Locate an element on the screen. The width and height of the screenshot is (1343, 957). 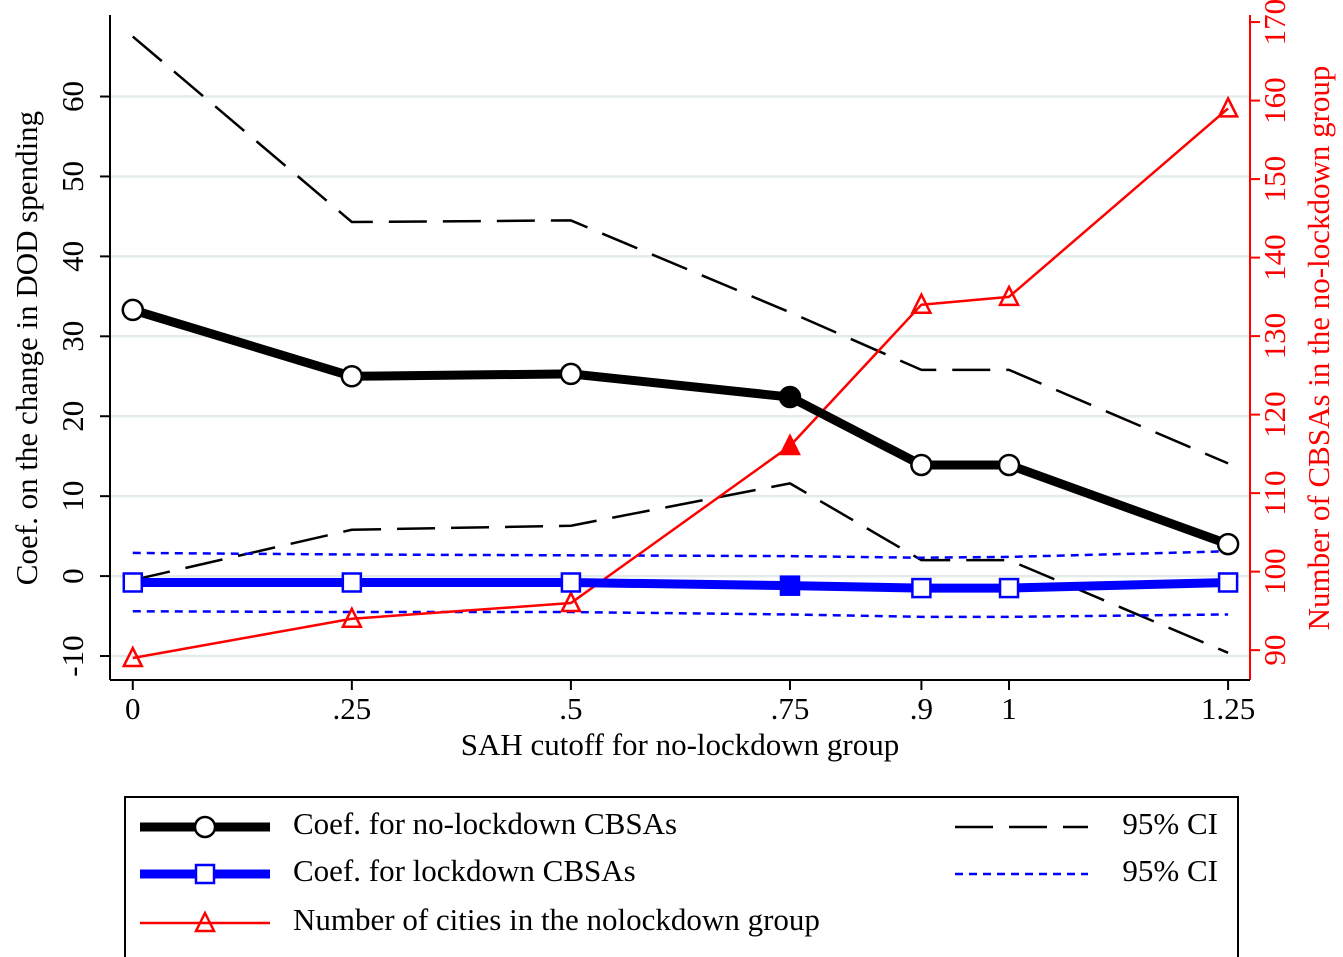
x-tick-label: .5 is located at coordinates (570, 708).